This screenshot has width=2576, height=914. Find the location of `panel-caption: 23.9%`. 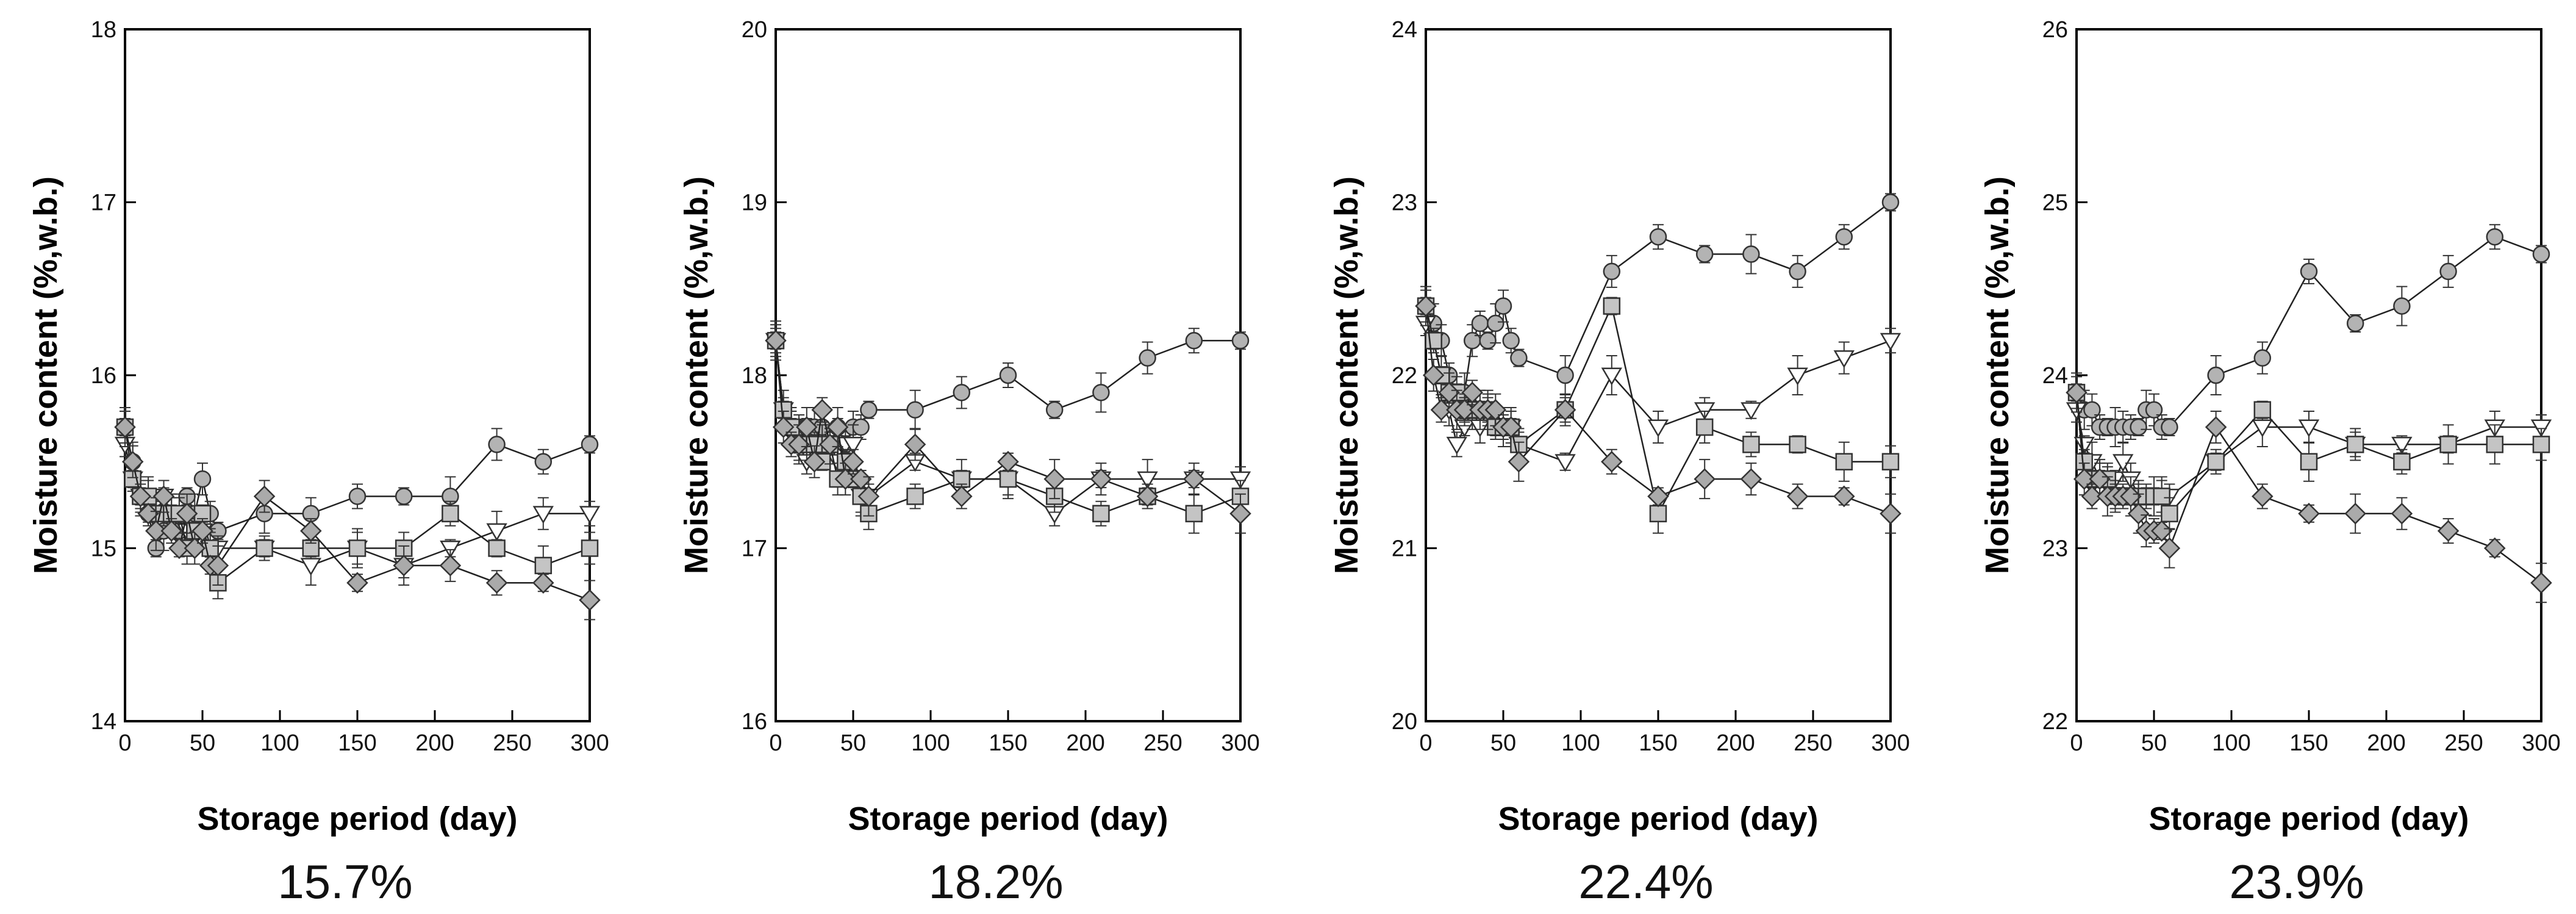

panel-caption: 23.9% is located at coordinates (2296, 882).